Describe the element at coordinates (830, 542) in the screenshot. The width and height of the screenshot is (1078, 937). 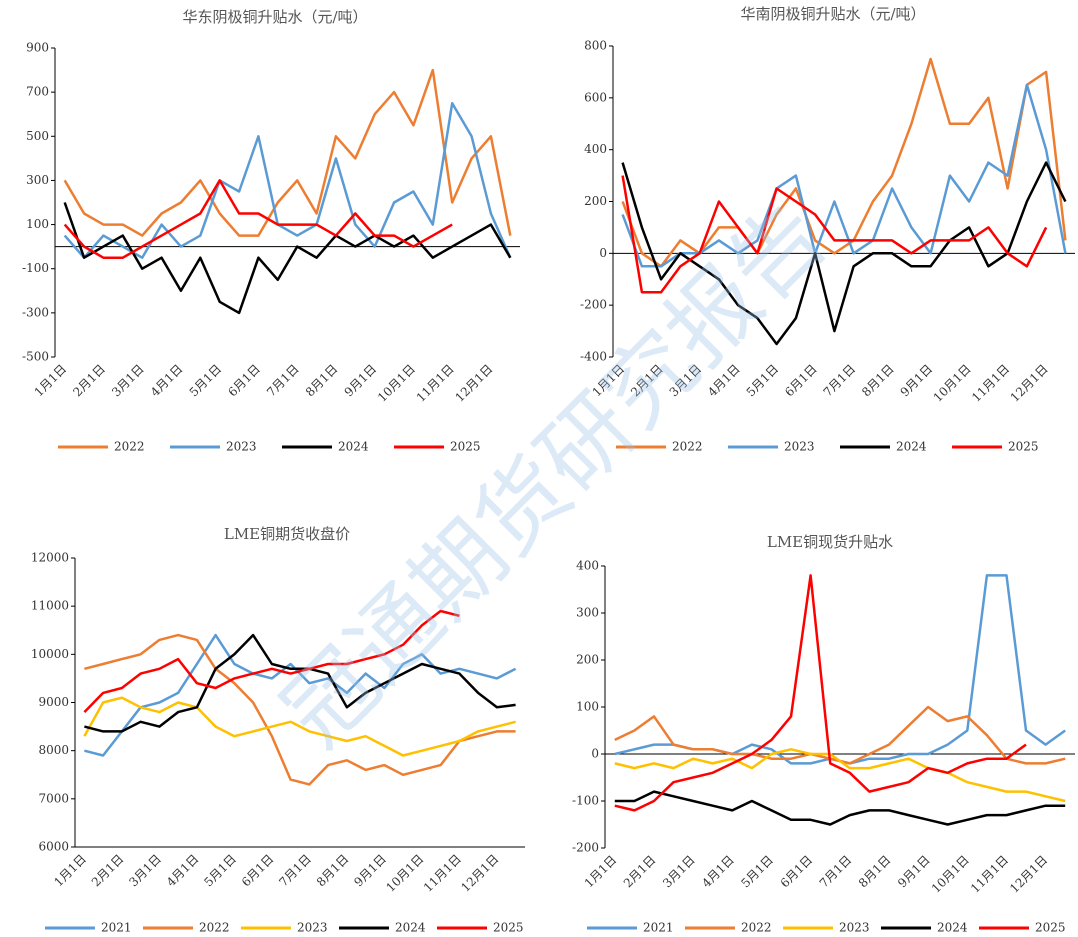
I see `chart-title: LME铜现货升贴水` at that location.